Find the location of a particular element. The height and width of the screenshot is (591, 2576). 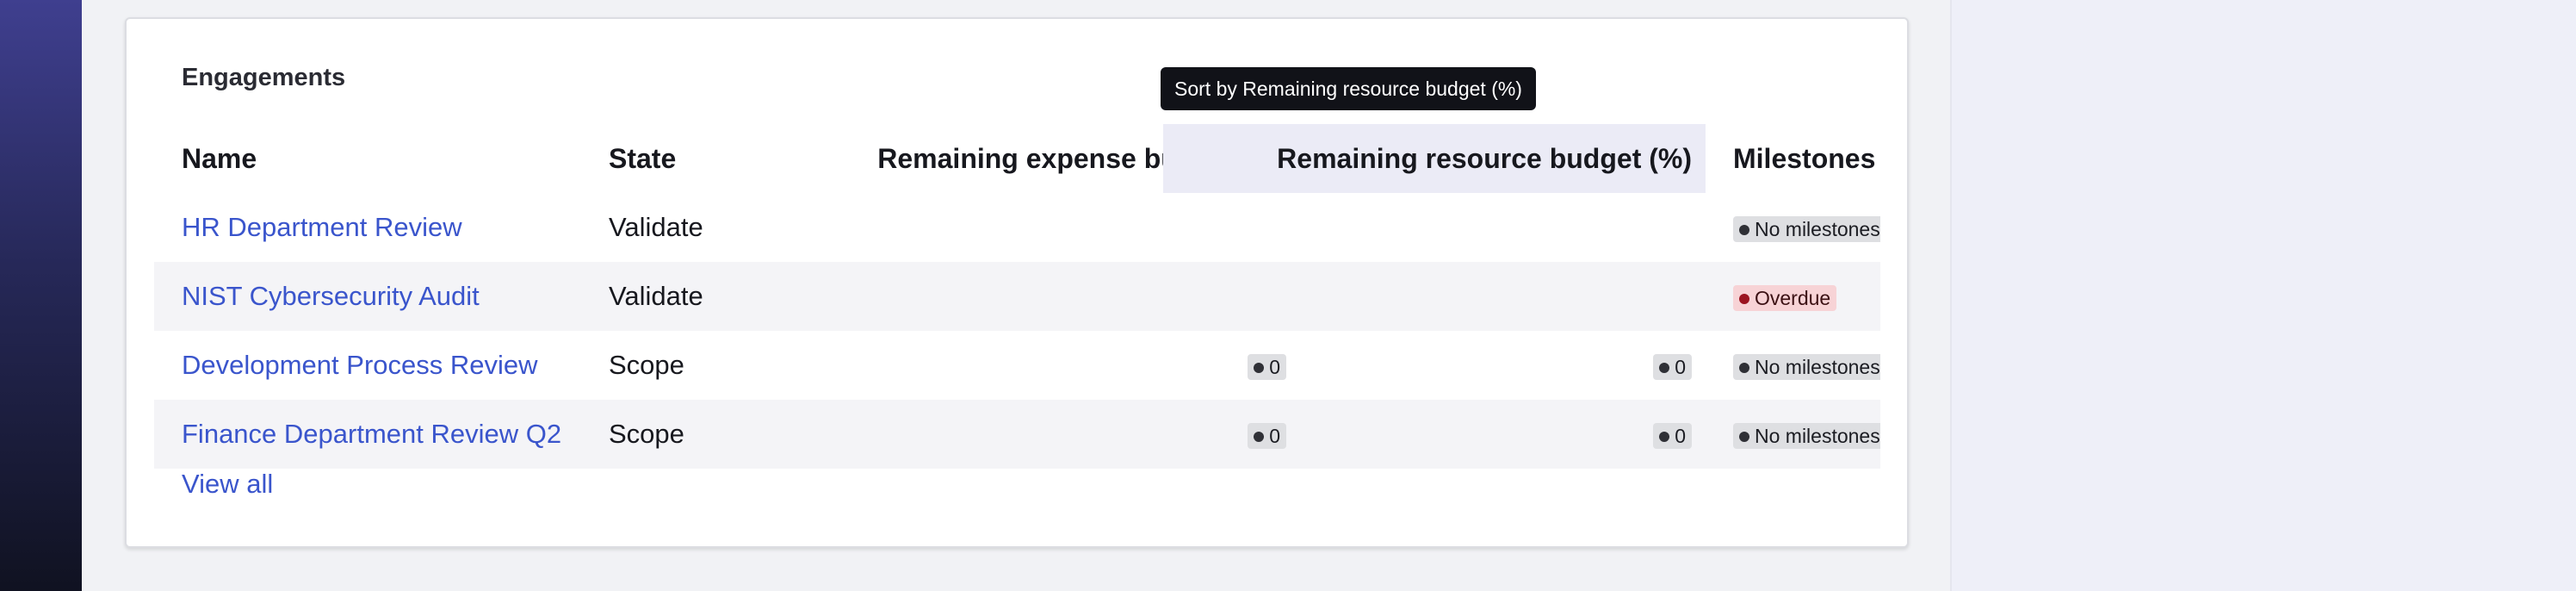

engagement-link: Finance Department Review Q2 is located at coordinates (372, 434).